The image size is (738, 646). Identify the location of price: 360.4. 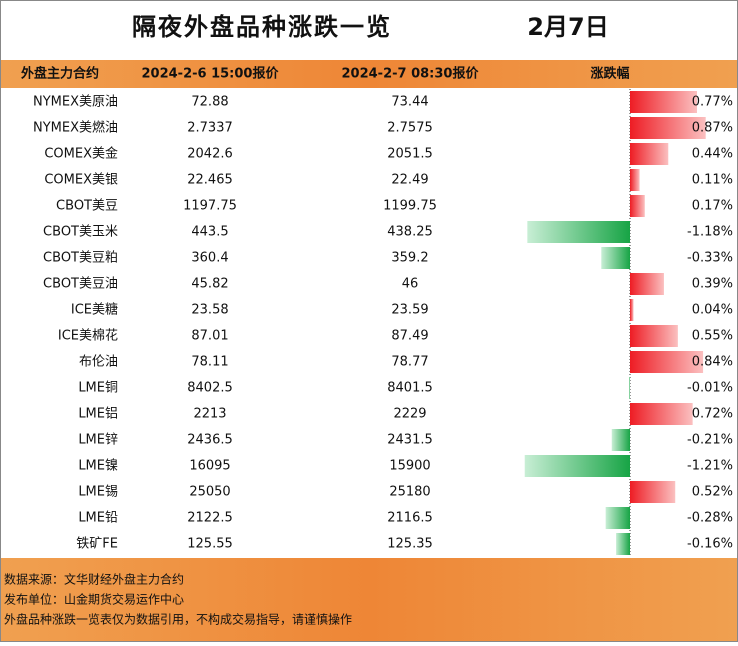
(209, 258).